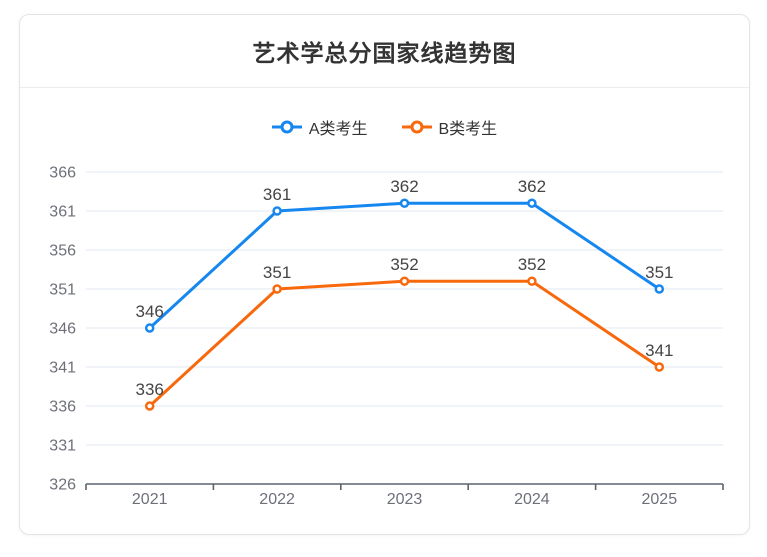  What do you see at coordinates (62, 173) in the screenshot?
I see `y-axis-tick-label: 366` at bounding box center [62, 173].